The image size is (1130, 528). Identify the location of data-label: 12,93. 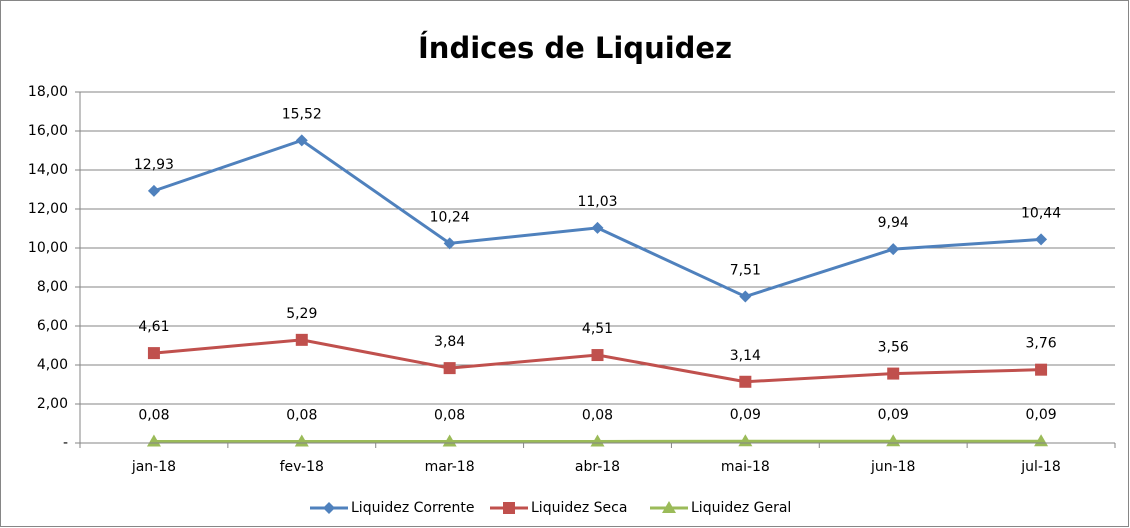
(154, 165).